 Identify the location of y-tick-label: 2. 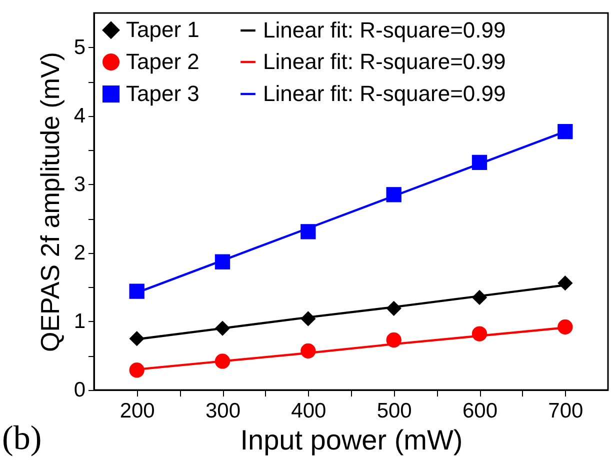
(80, 252).